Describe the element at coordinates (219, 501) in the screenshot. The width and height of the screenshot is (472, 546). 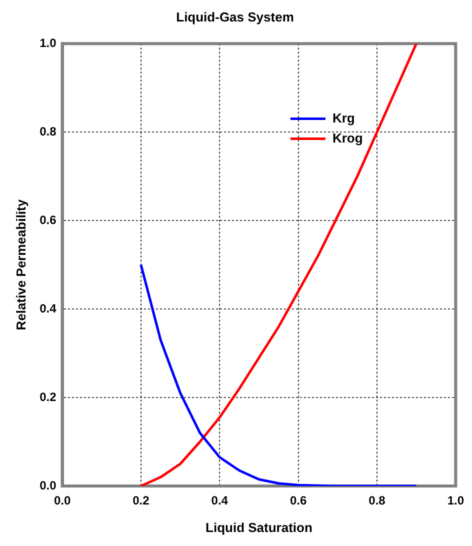
I see `x-tick-label: 0.4` at that location.